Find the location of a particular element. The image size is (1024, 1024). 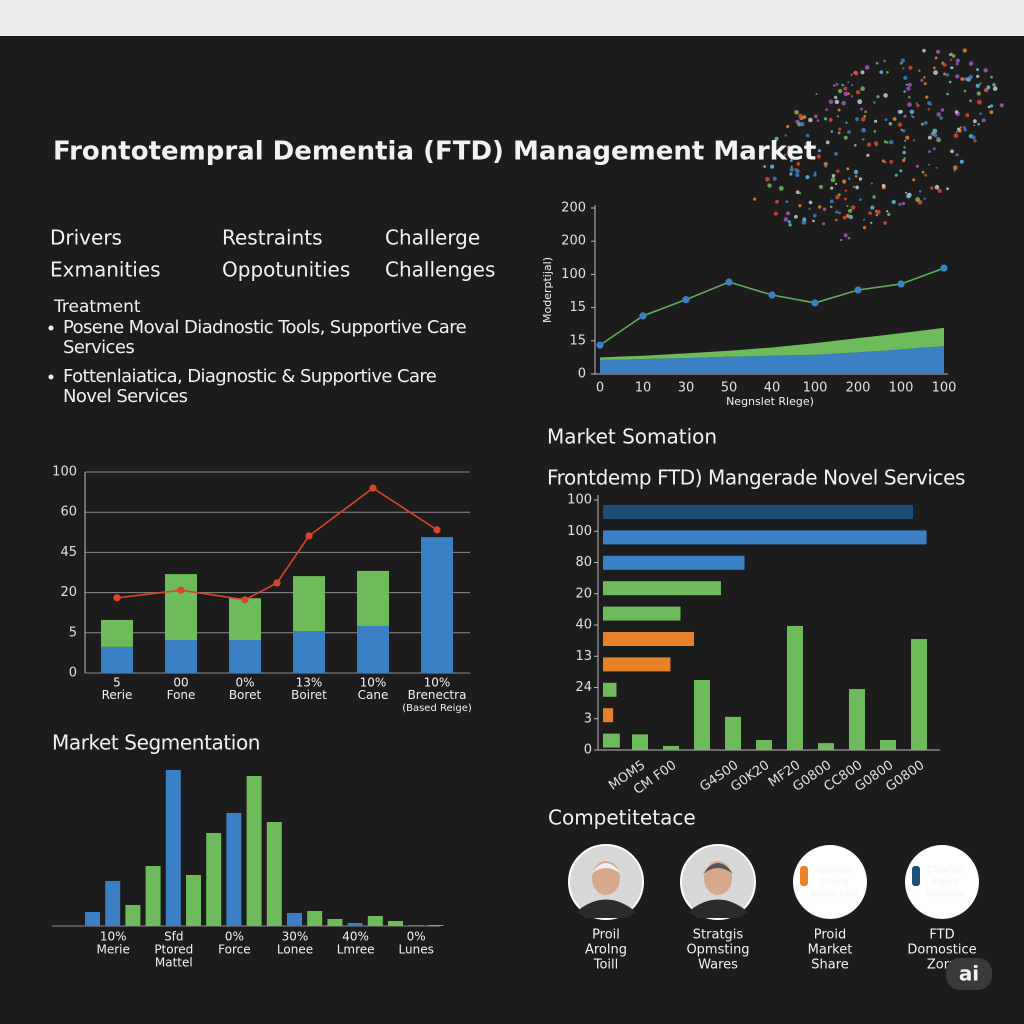

factor-label: Oppotunities is located at coordinates (286, 270).